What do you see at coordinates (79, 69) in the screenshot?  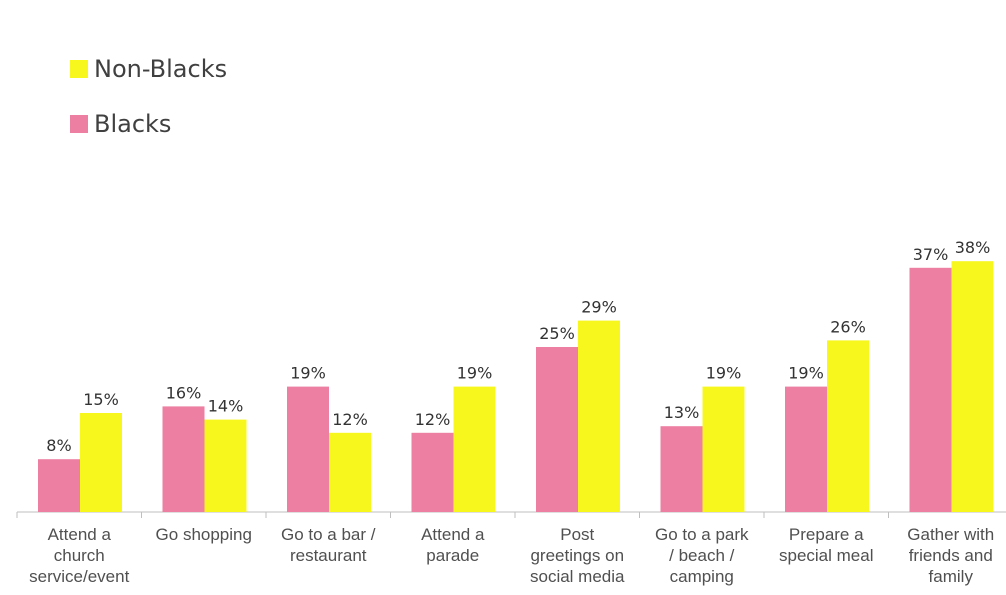 I see `legend-swatch-non-blacks` at bounding box center [79, 69].